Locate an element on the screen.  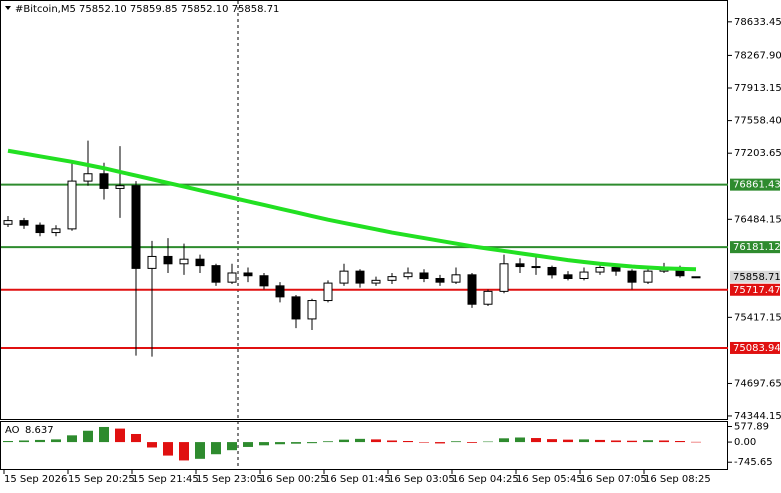
x-tick-label: 16 Sep 08:25 is located at coordinates (677, 479).